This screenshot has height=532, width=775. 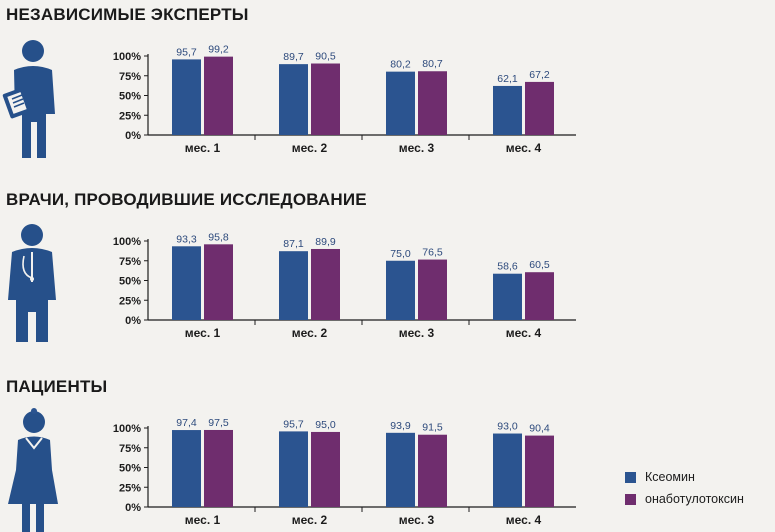 What do you see at coordinates (325, 57) in the screenshot?
I see `data-label: 90,5` at bounding box center [325, 57].